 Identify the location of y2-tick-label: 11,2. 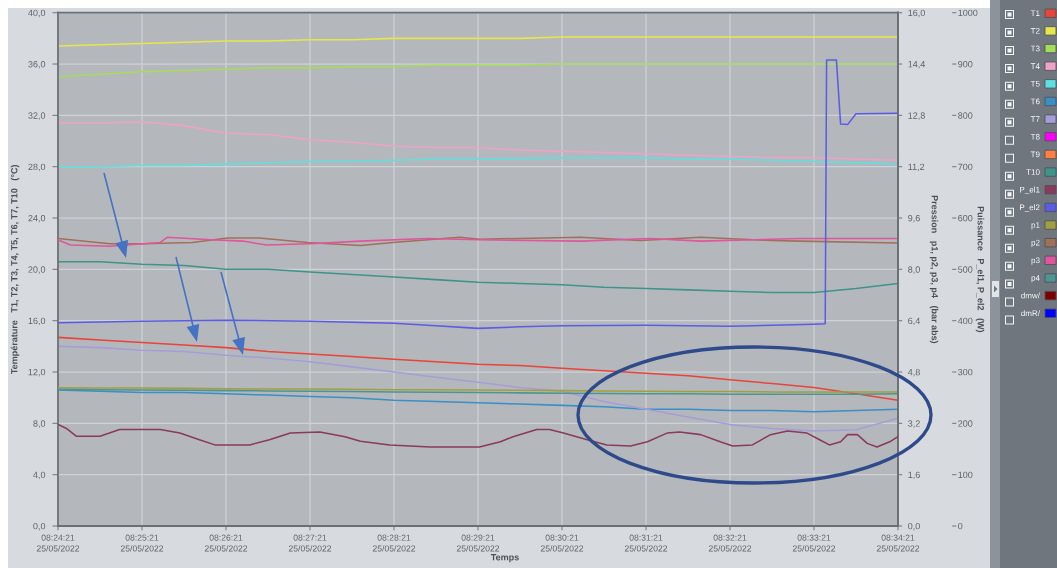
(916, 167).